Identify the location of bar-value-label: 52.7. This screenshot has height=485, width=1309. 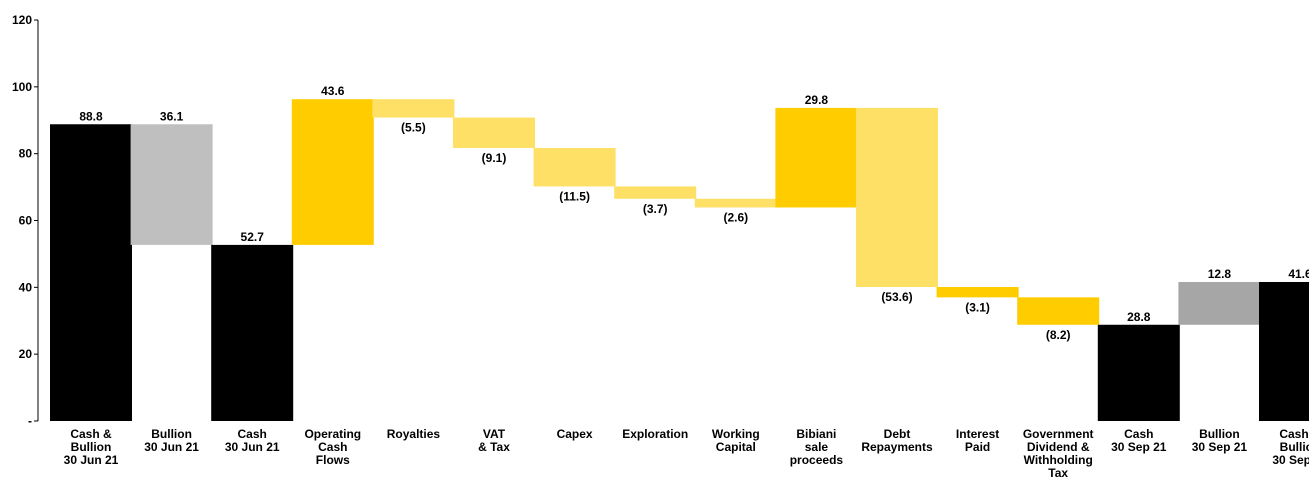
(253, 237).